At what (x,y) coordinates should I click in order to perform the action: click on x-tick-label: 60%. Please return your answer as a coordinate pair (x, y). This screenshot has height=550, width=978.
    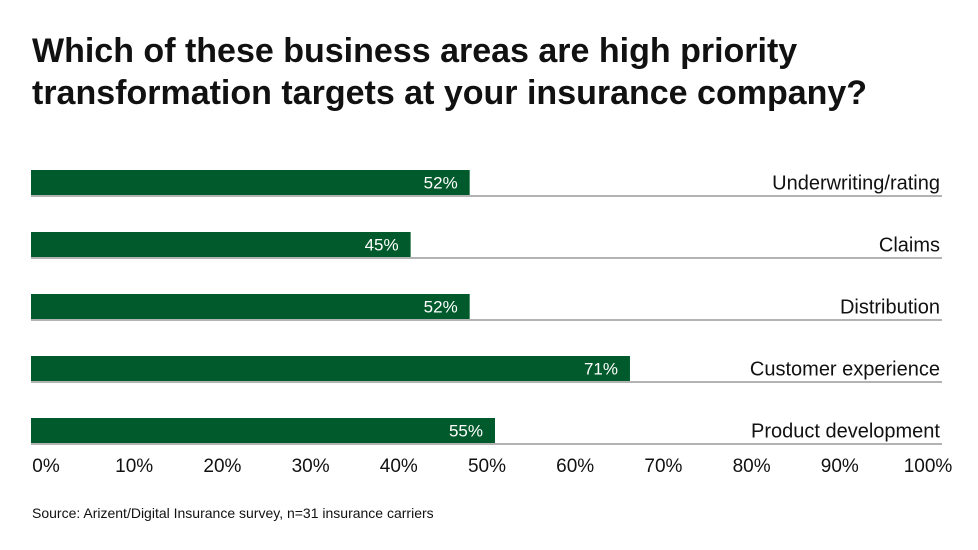
    Looking at the image, I should click on (575, 466).